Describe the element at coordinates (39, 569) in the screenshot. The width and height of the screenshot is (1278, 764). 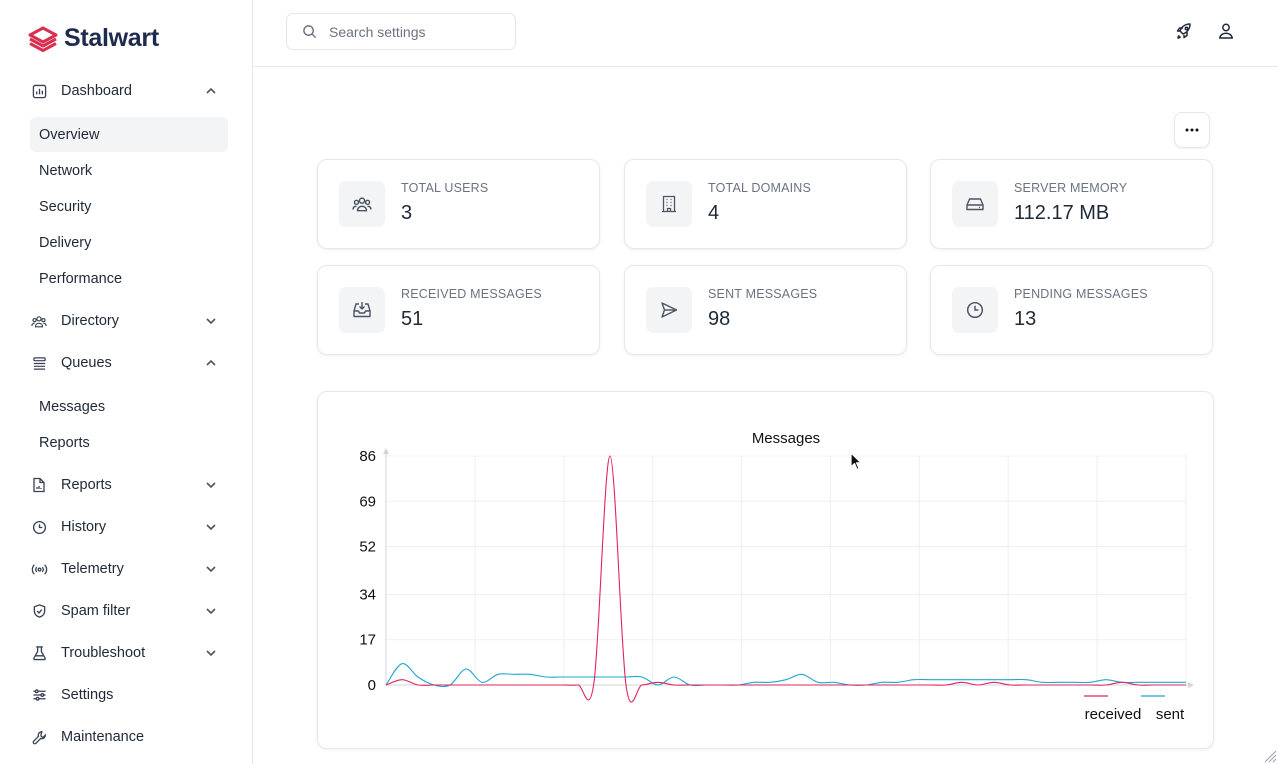
I see `broadcast-icon` at that location.